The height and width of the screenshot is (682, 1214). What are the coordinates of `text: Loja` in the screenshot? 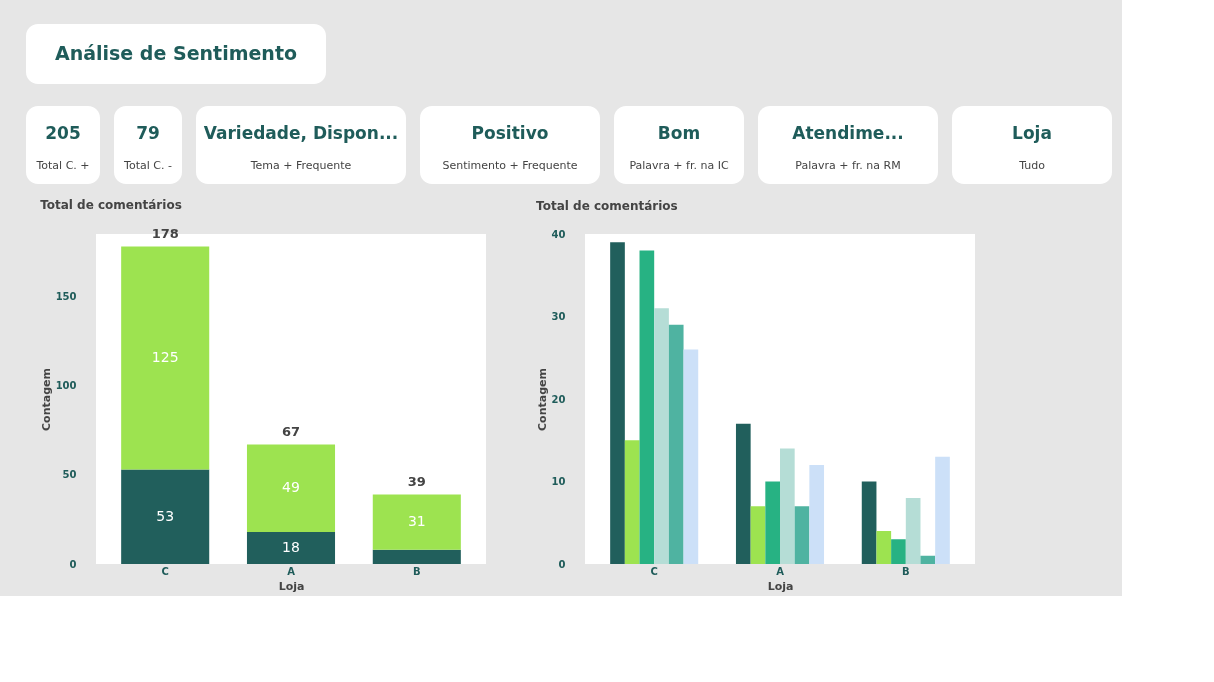 It's located at (1032, 133).